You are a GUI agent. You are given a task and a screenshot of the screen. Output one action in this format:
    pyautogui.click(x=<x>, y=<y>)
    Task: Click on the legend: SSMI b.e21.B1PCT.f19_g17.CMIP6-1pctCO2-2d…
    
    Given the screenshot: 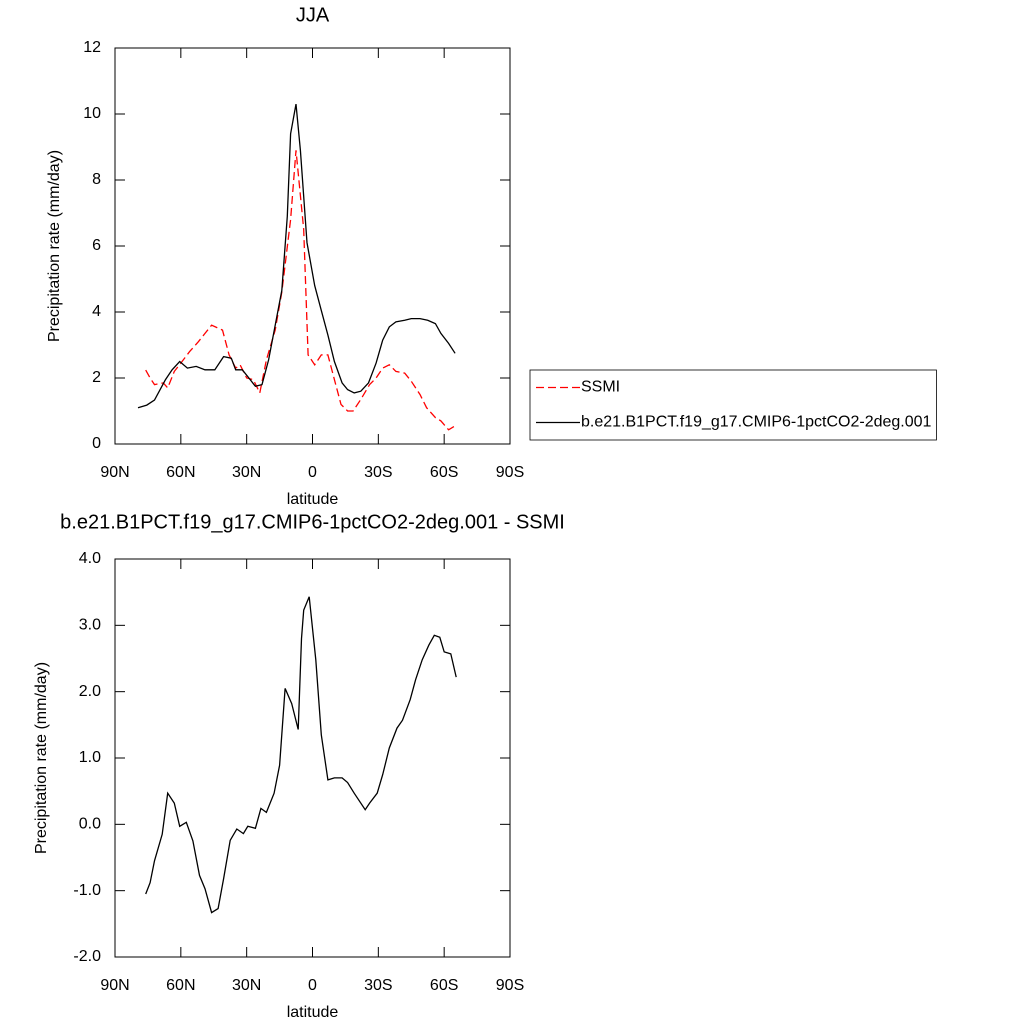 What is the action you would take?
    pyautogui.click(x=733, y=405)
    